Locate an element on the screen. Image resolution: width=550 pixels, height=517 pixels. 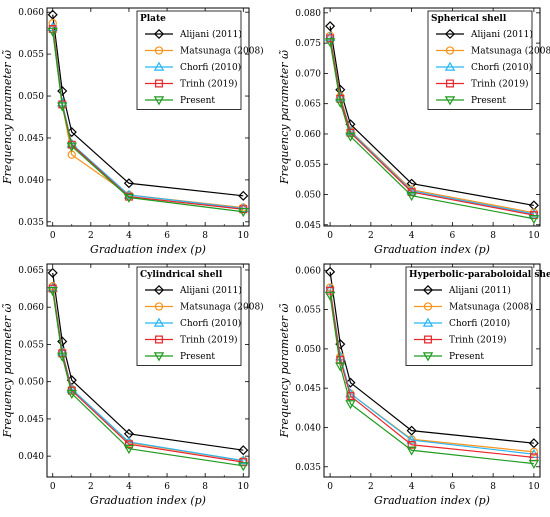
x-tick-label: 2 is located at coordinates (371, 236).